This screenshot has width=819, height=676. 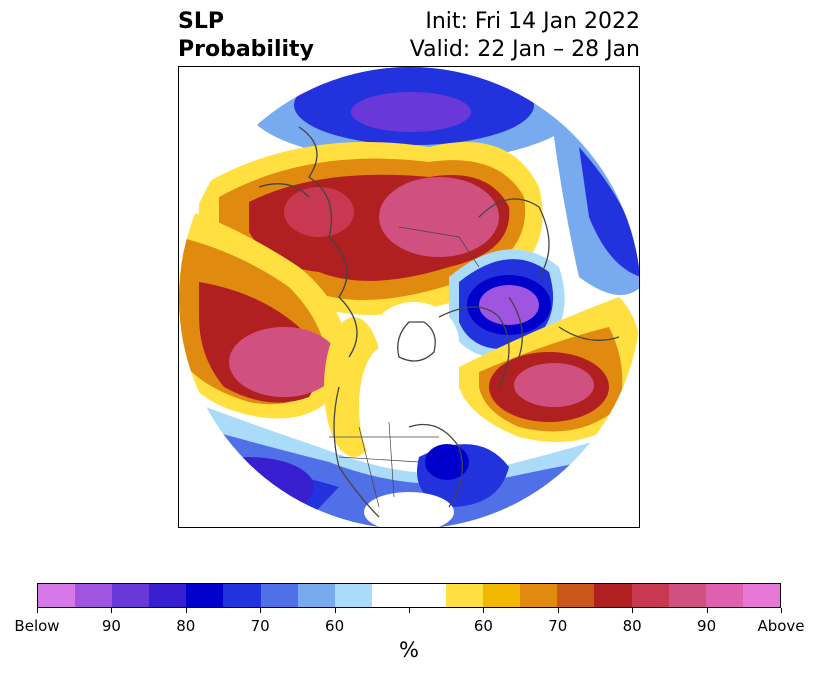 I want to click on unit-label: %, so click(x=409, y=650).